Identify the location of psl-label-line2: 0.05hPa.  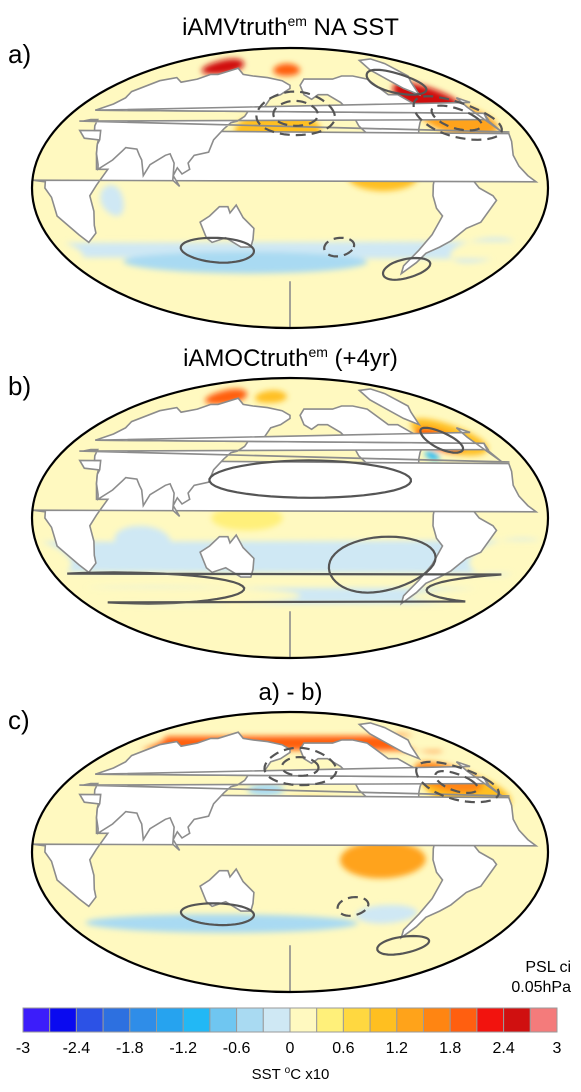
(541, 987).